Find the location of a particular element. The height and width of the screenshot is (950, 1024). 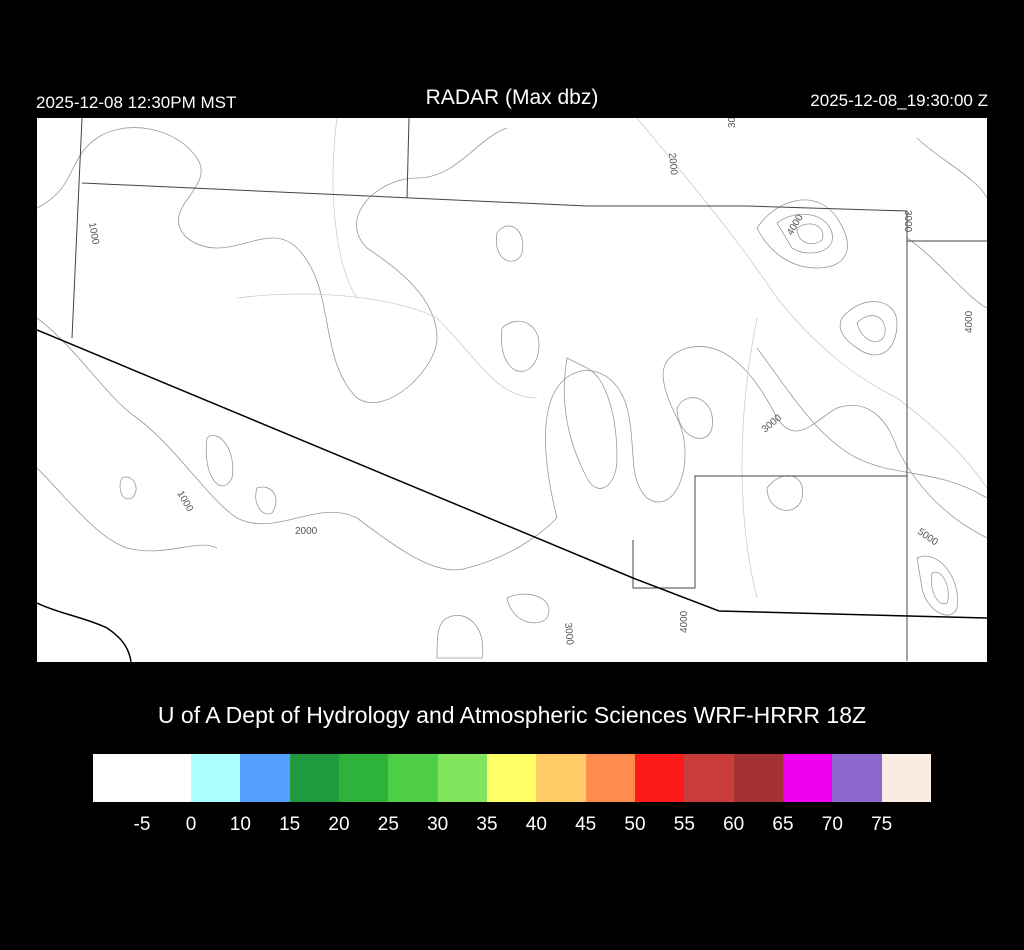

colorbar-label: 45 is located at coordinates (586, 824).